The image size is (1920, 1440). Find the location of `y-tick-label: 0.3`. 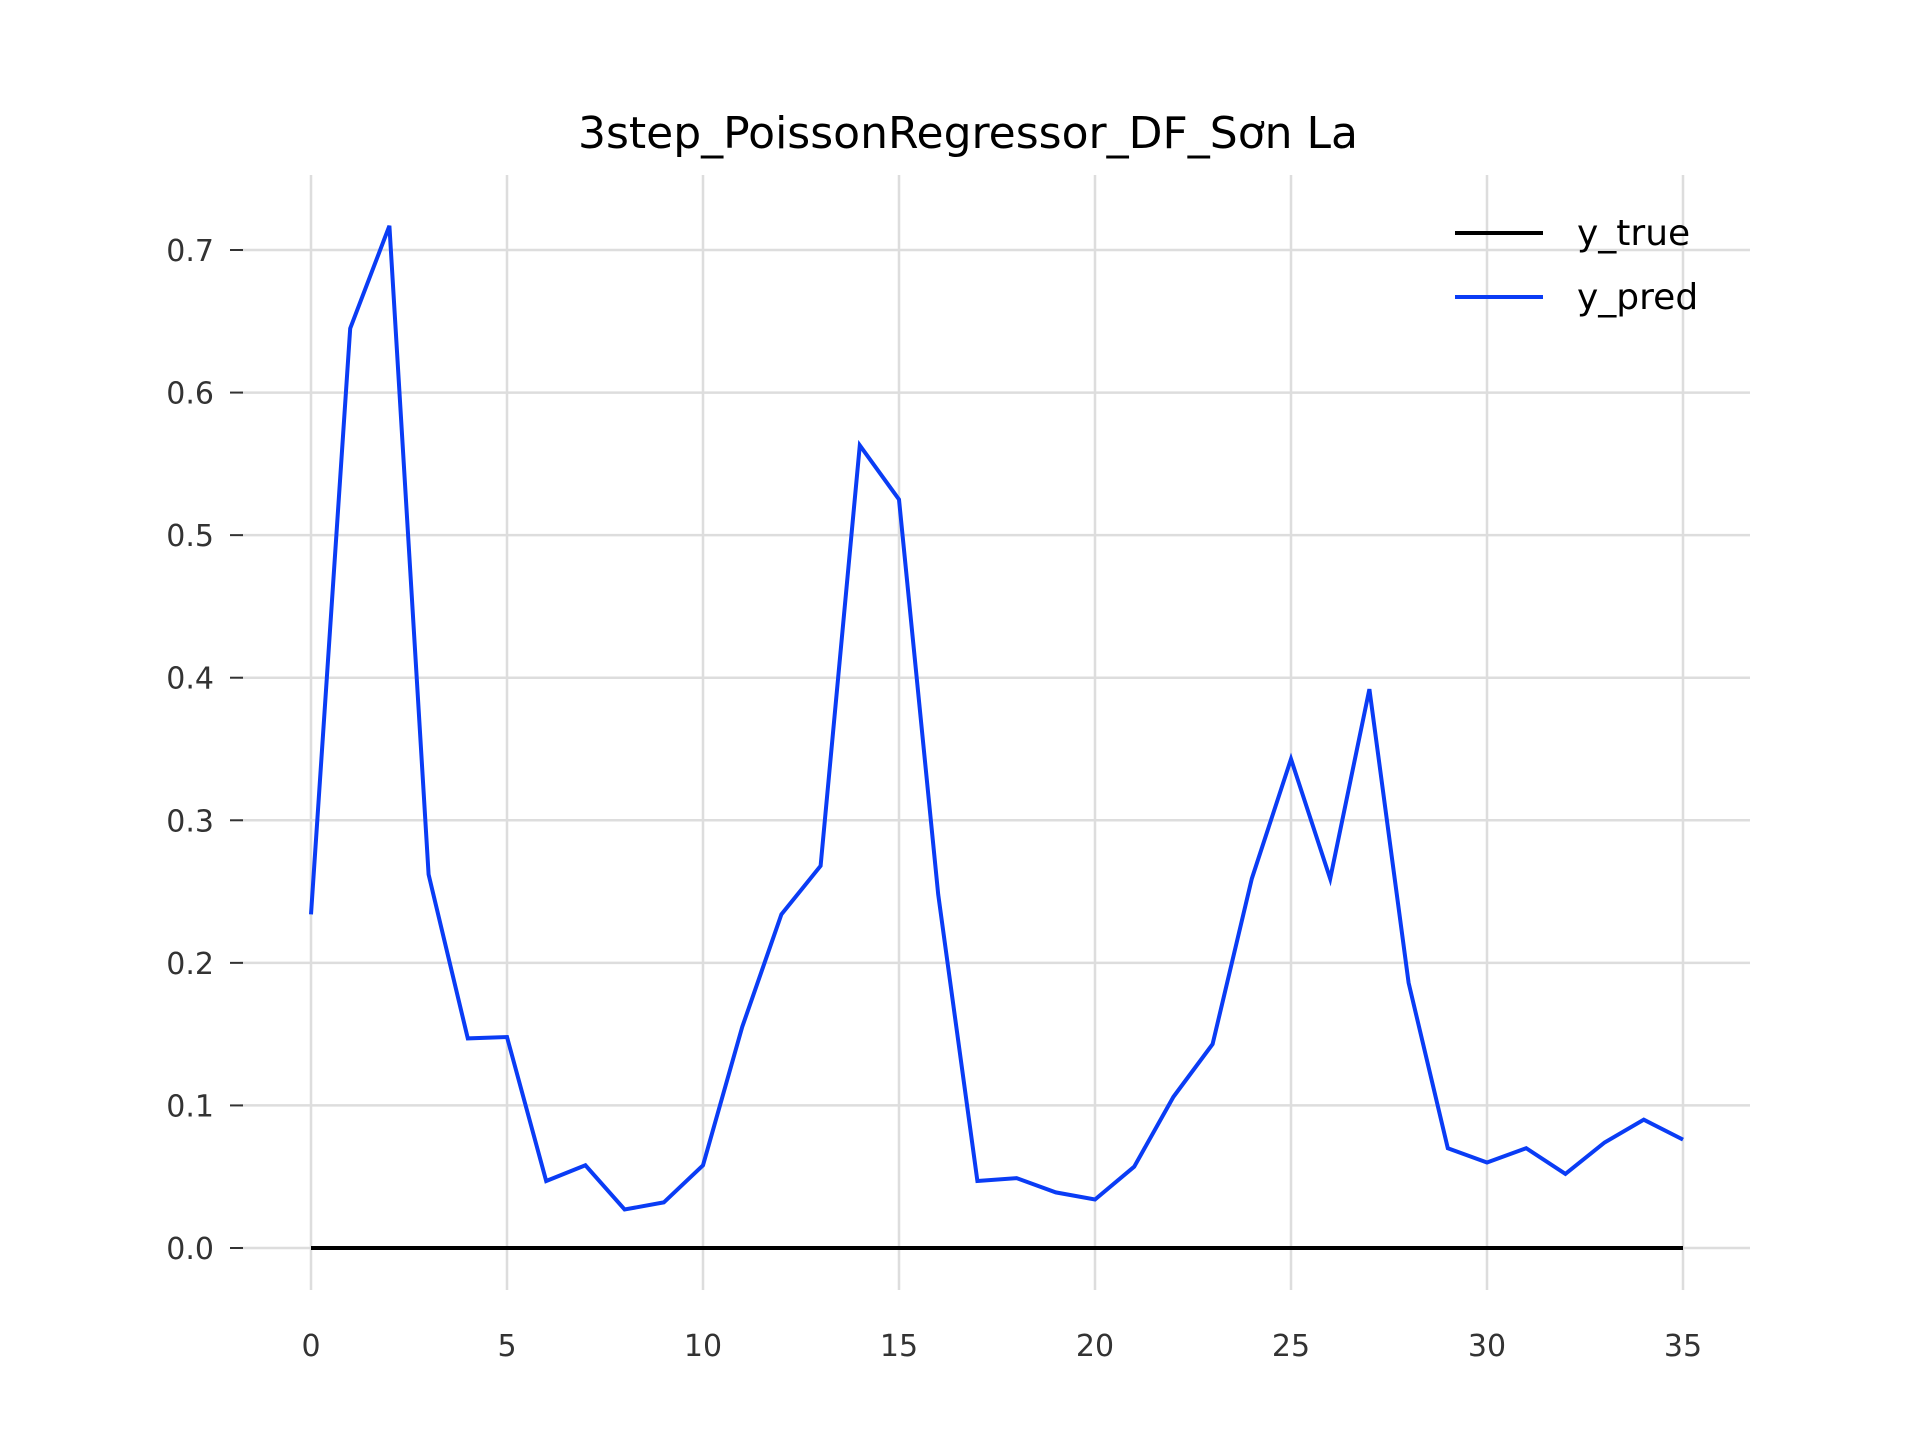

y-tick-label: 0.3 is located at coordinates (190, 821).